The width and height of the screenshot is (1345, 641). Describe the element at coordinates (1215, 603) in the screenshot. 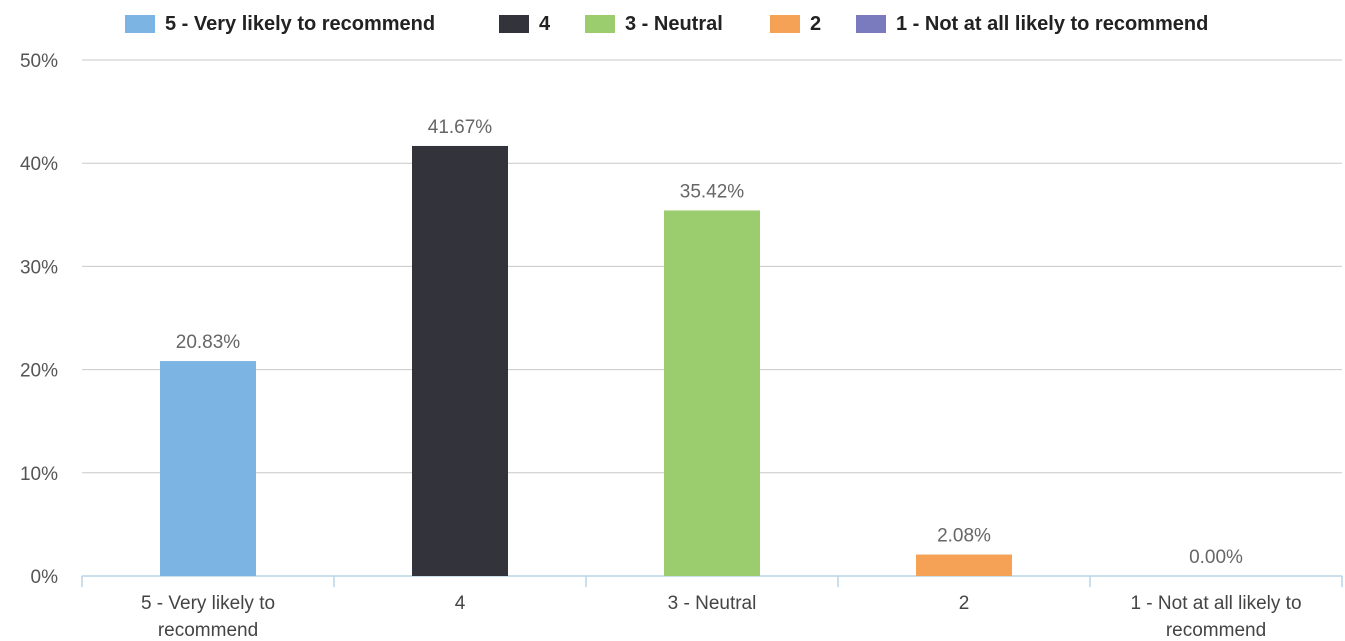

I see `x-tick-label: 1 - Not at all likely to` at that location.